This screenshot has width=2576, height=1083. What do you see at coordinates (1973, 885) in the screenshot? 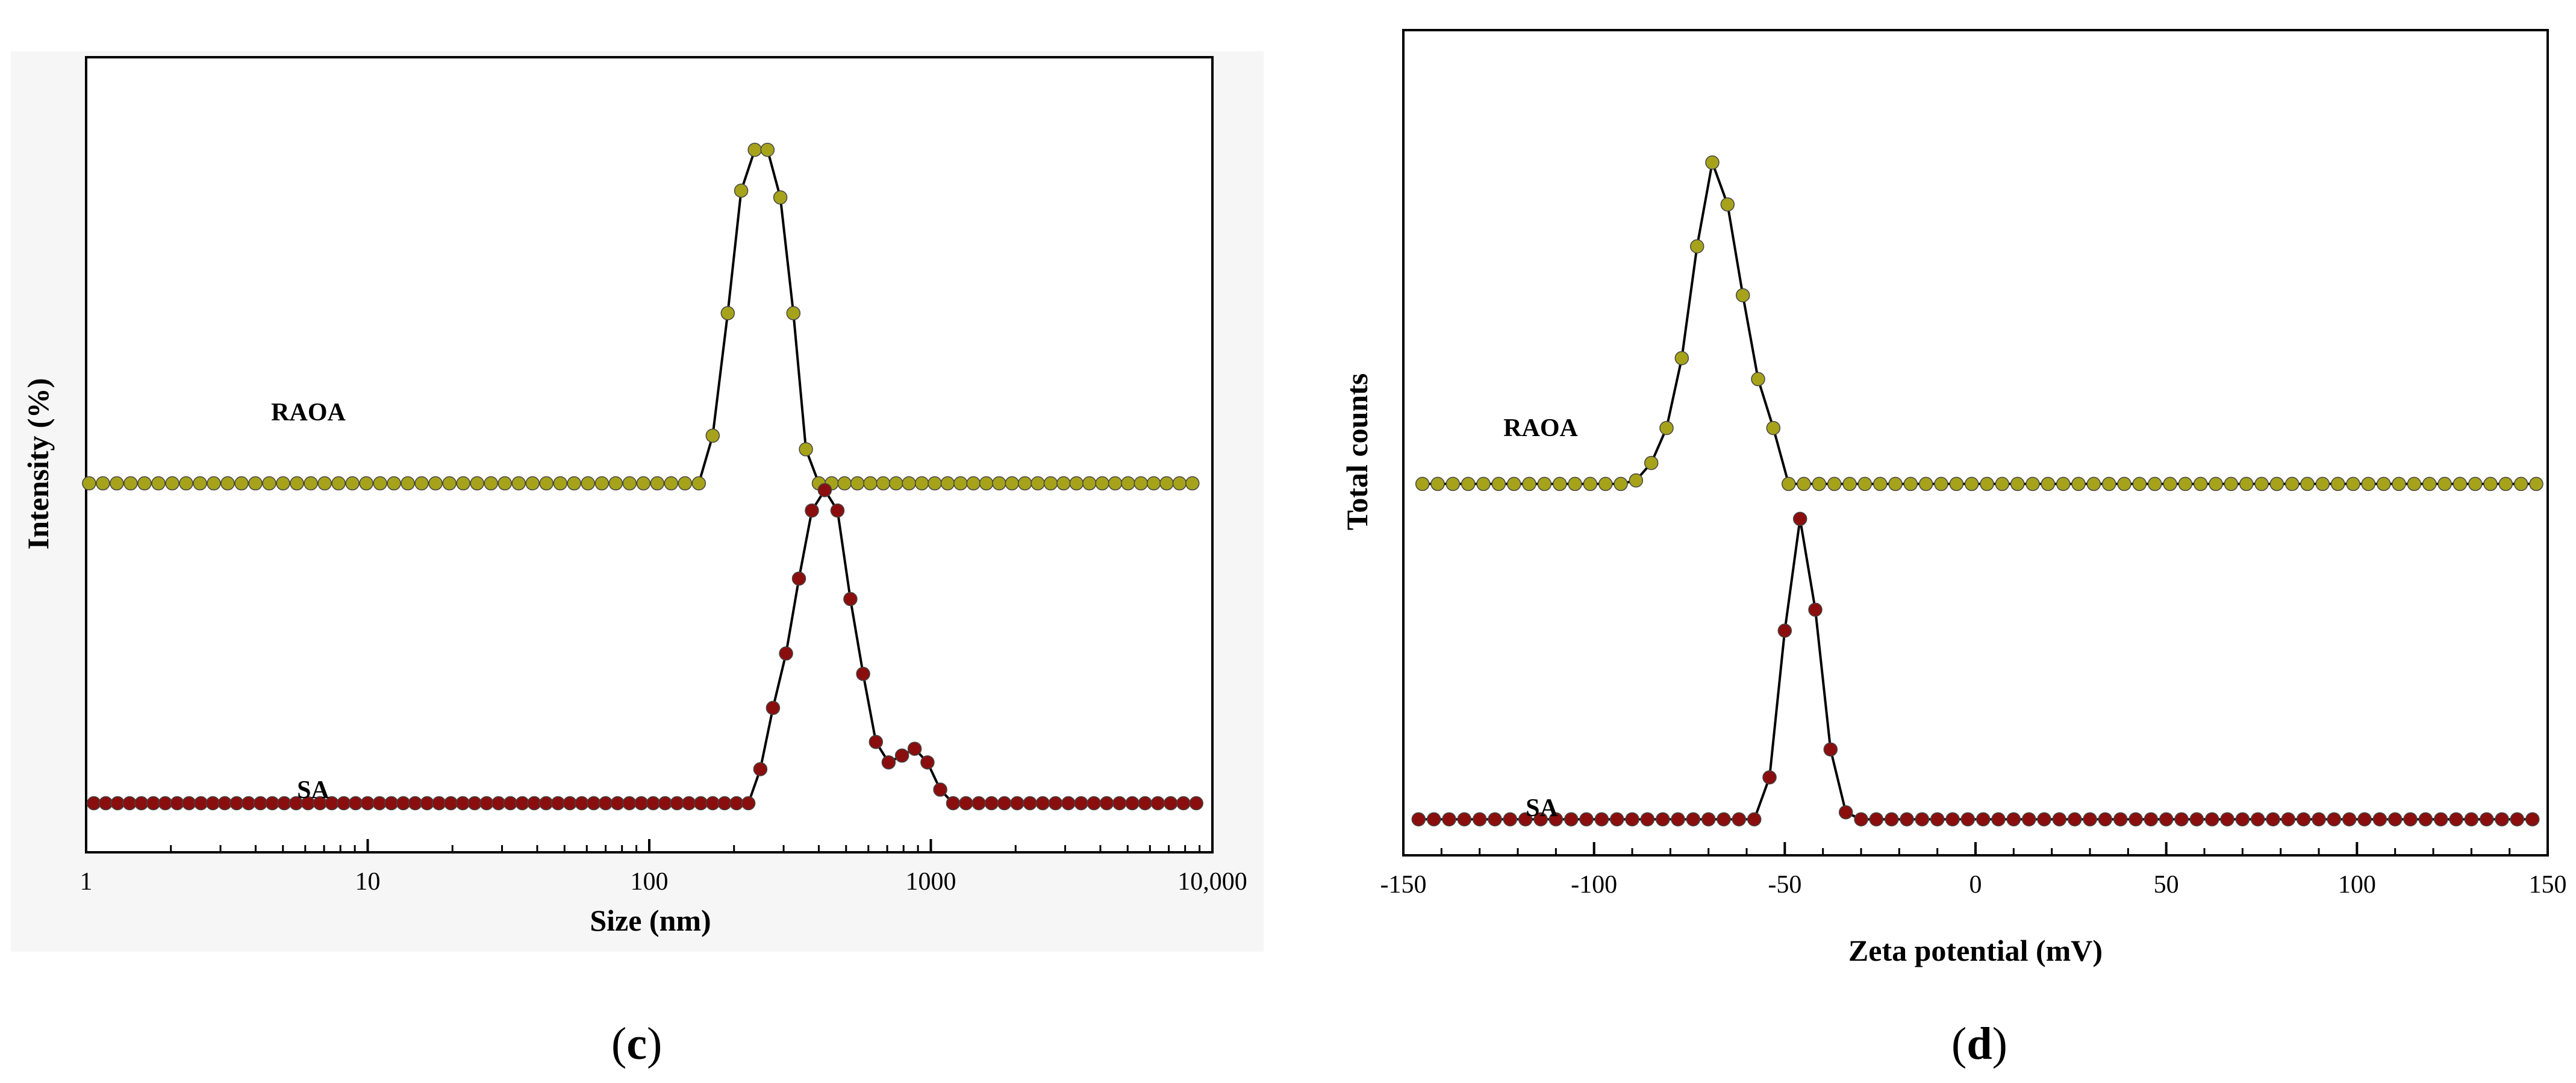
I see `panel-d-x-tick-labels: -150 -100 -50 0 50 100 150` at bounding box center [1973, 885].